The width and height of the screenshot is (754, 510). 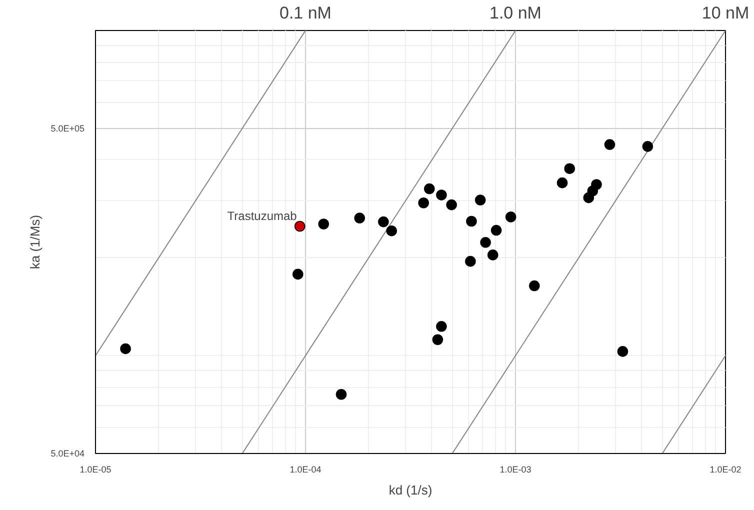 What do you see at coordinates (262, 216) in the screenshot?
I see `annotation: Trastuzumab` at bounding box center [262, 216].